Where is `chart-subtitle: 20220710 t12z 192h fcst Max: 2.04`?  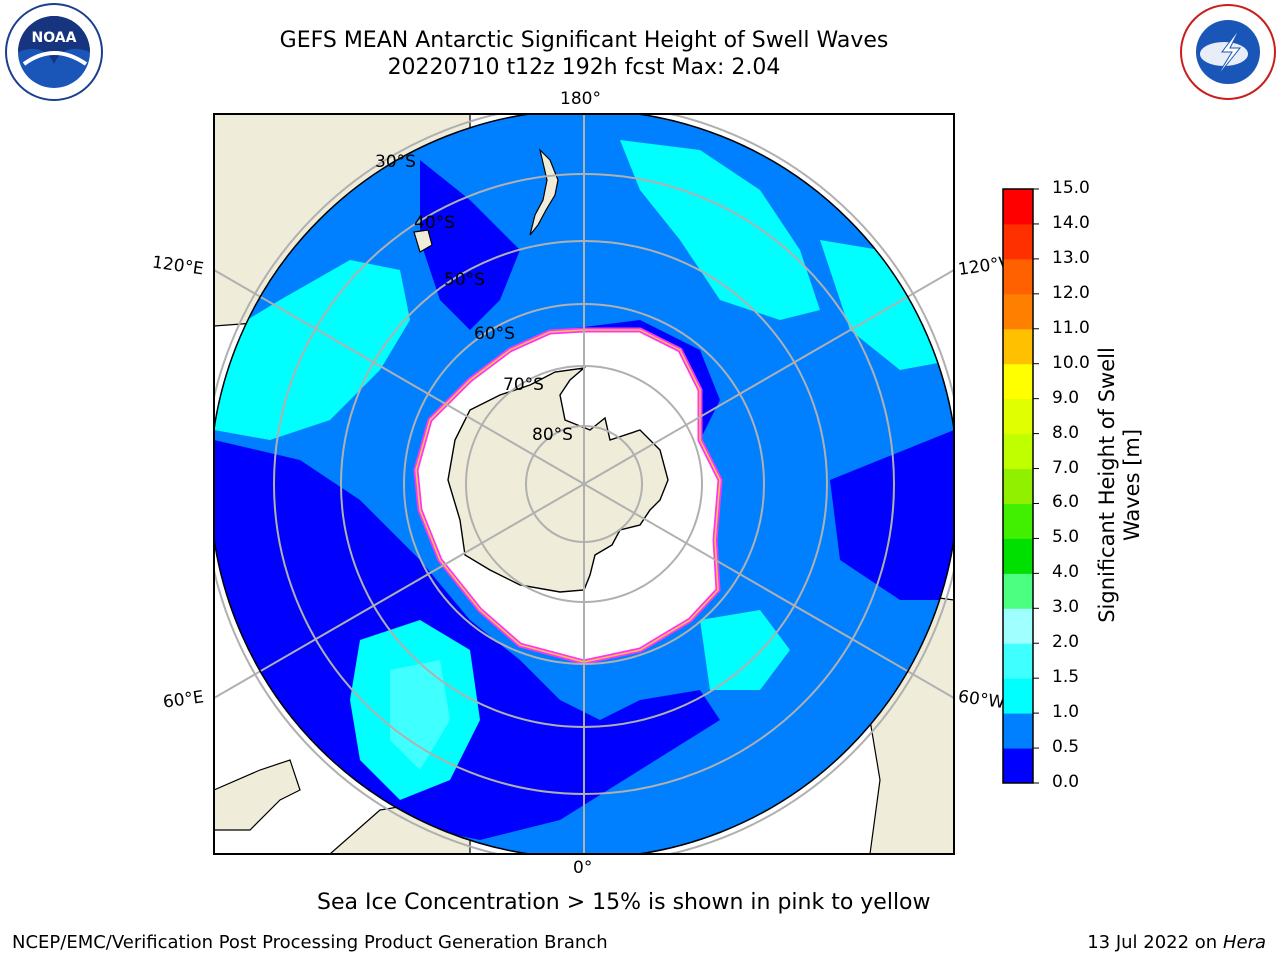
chart-subtitle: 20220710 t12z 192h fcst Max: 2.04 is located at coordinates (584, 67).